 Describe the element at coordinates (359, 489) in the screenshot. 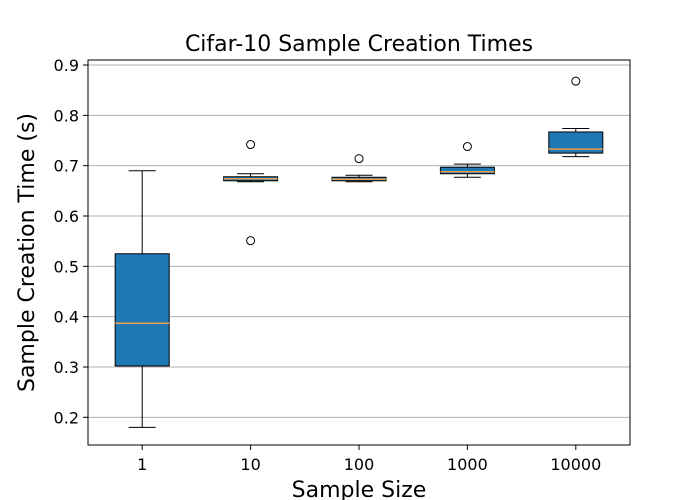

I see `x-axis-label: Sample Size` at that location.